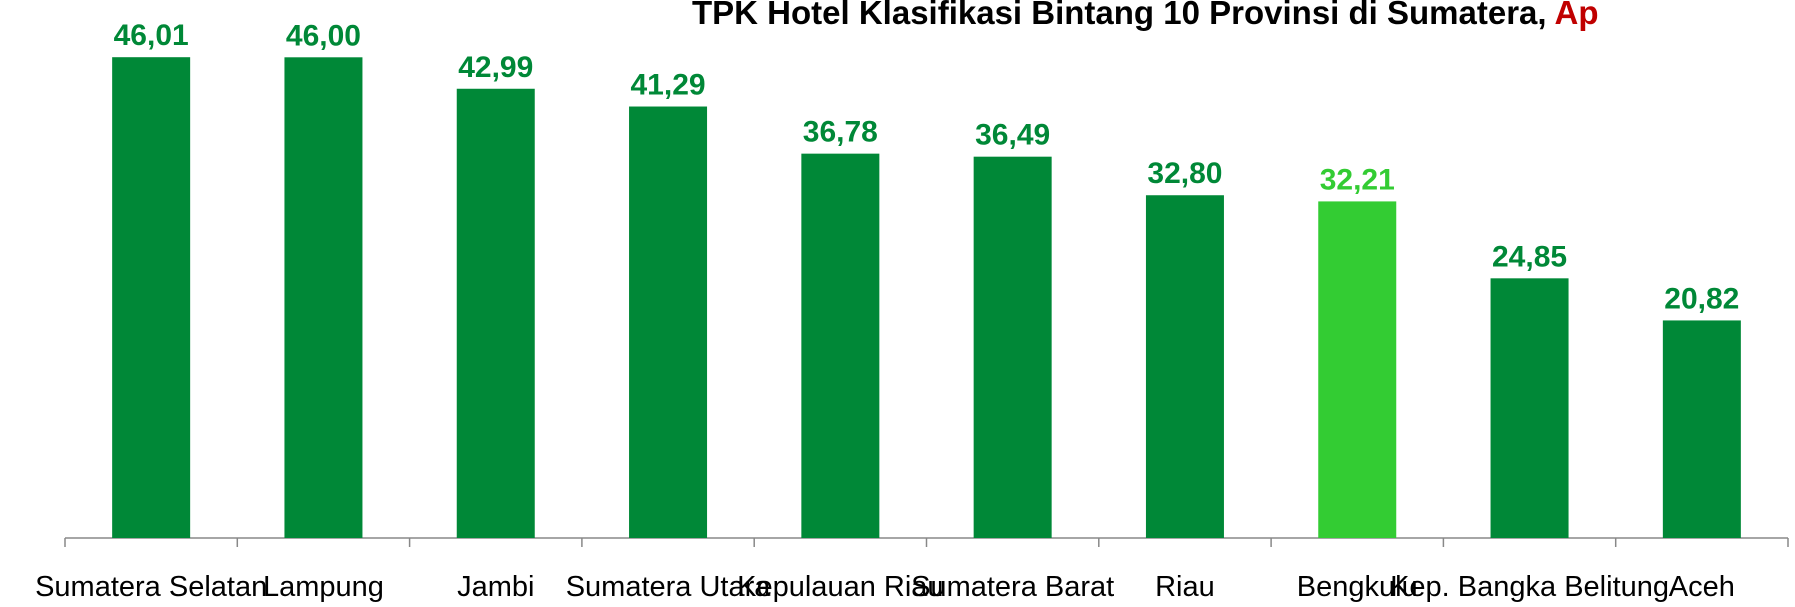  I want to click on title-highlight: Ap, so click(1577, 15).